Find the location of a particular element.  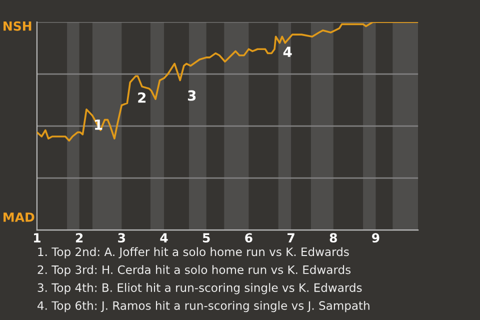

x-tick-label: 2 is located at coordinates (79, 237).